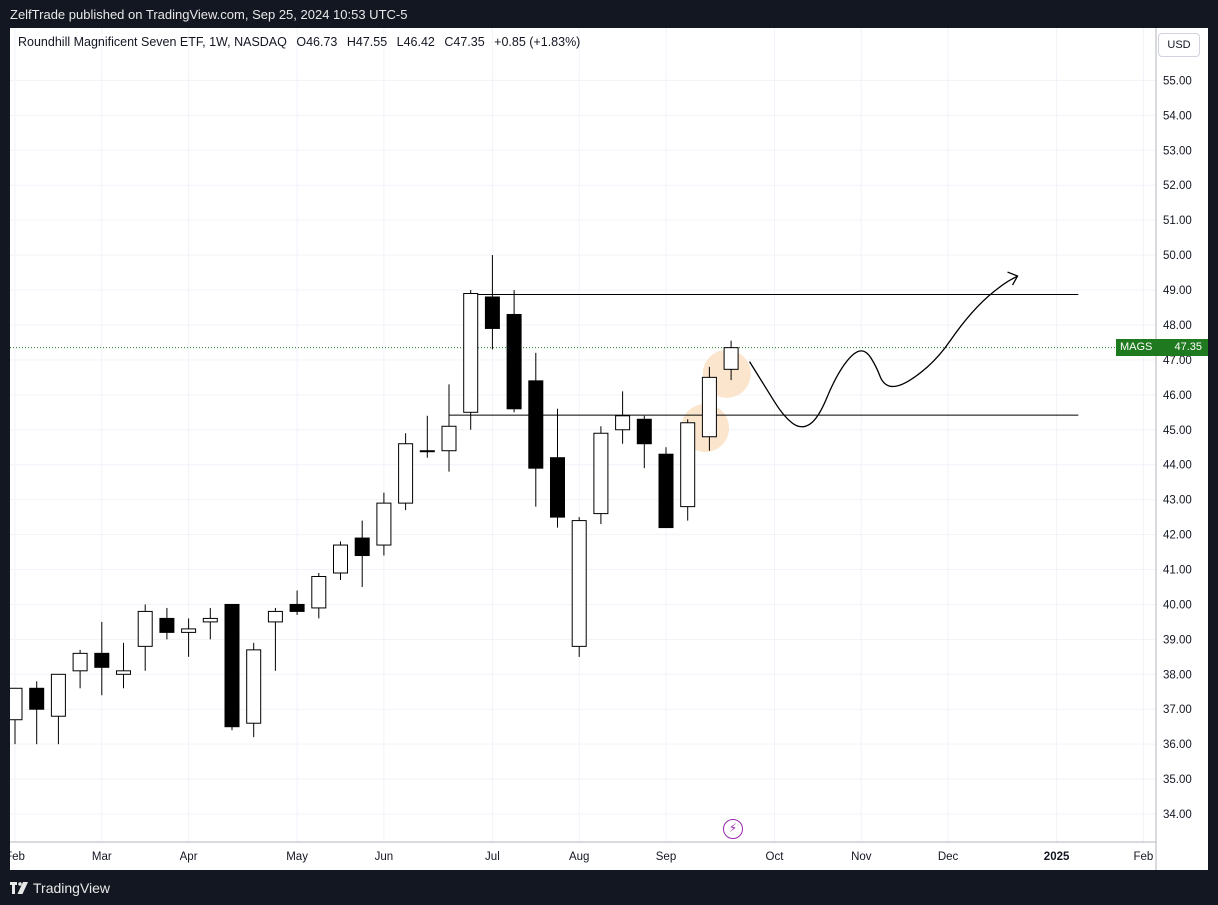  I want to click on y-tick-label: 34.00, so click(1177, 815).